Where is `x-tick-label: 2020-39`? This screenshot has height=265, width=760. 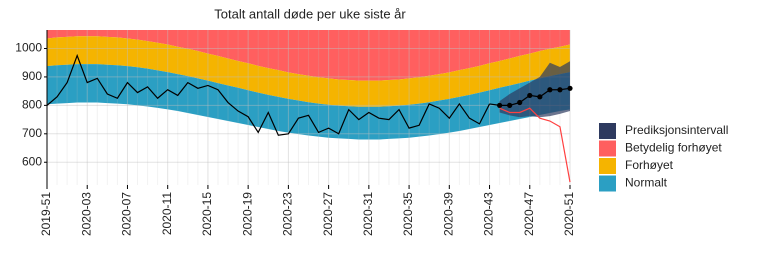 x-tick-label: 2020-39 is located at coordinates (448, 214).